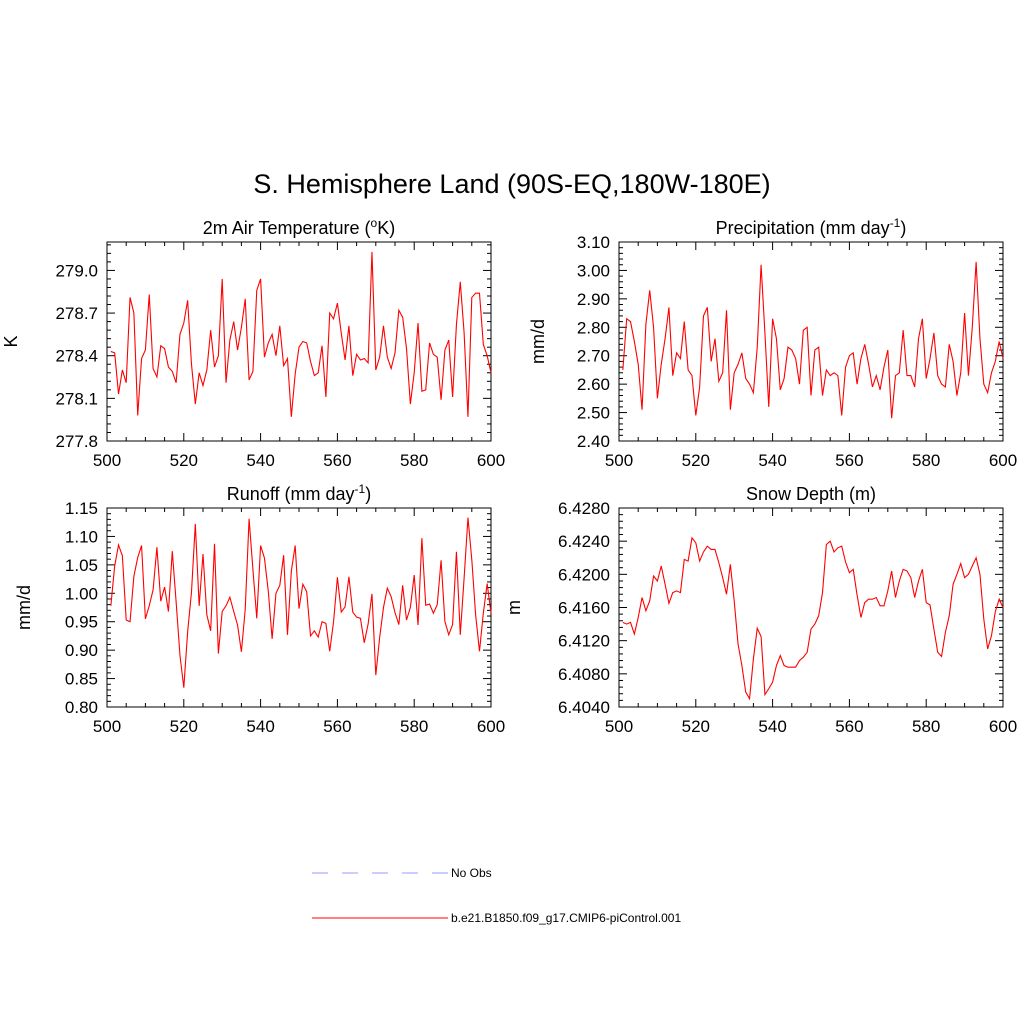  I want to click on y-tick-label: 2.50, so click(593, 413).